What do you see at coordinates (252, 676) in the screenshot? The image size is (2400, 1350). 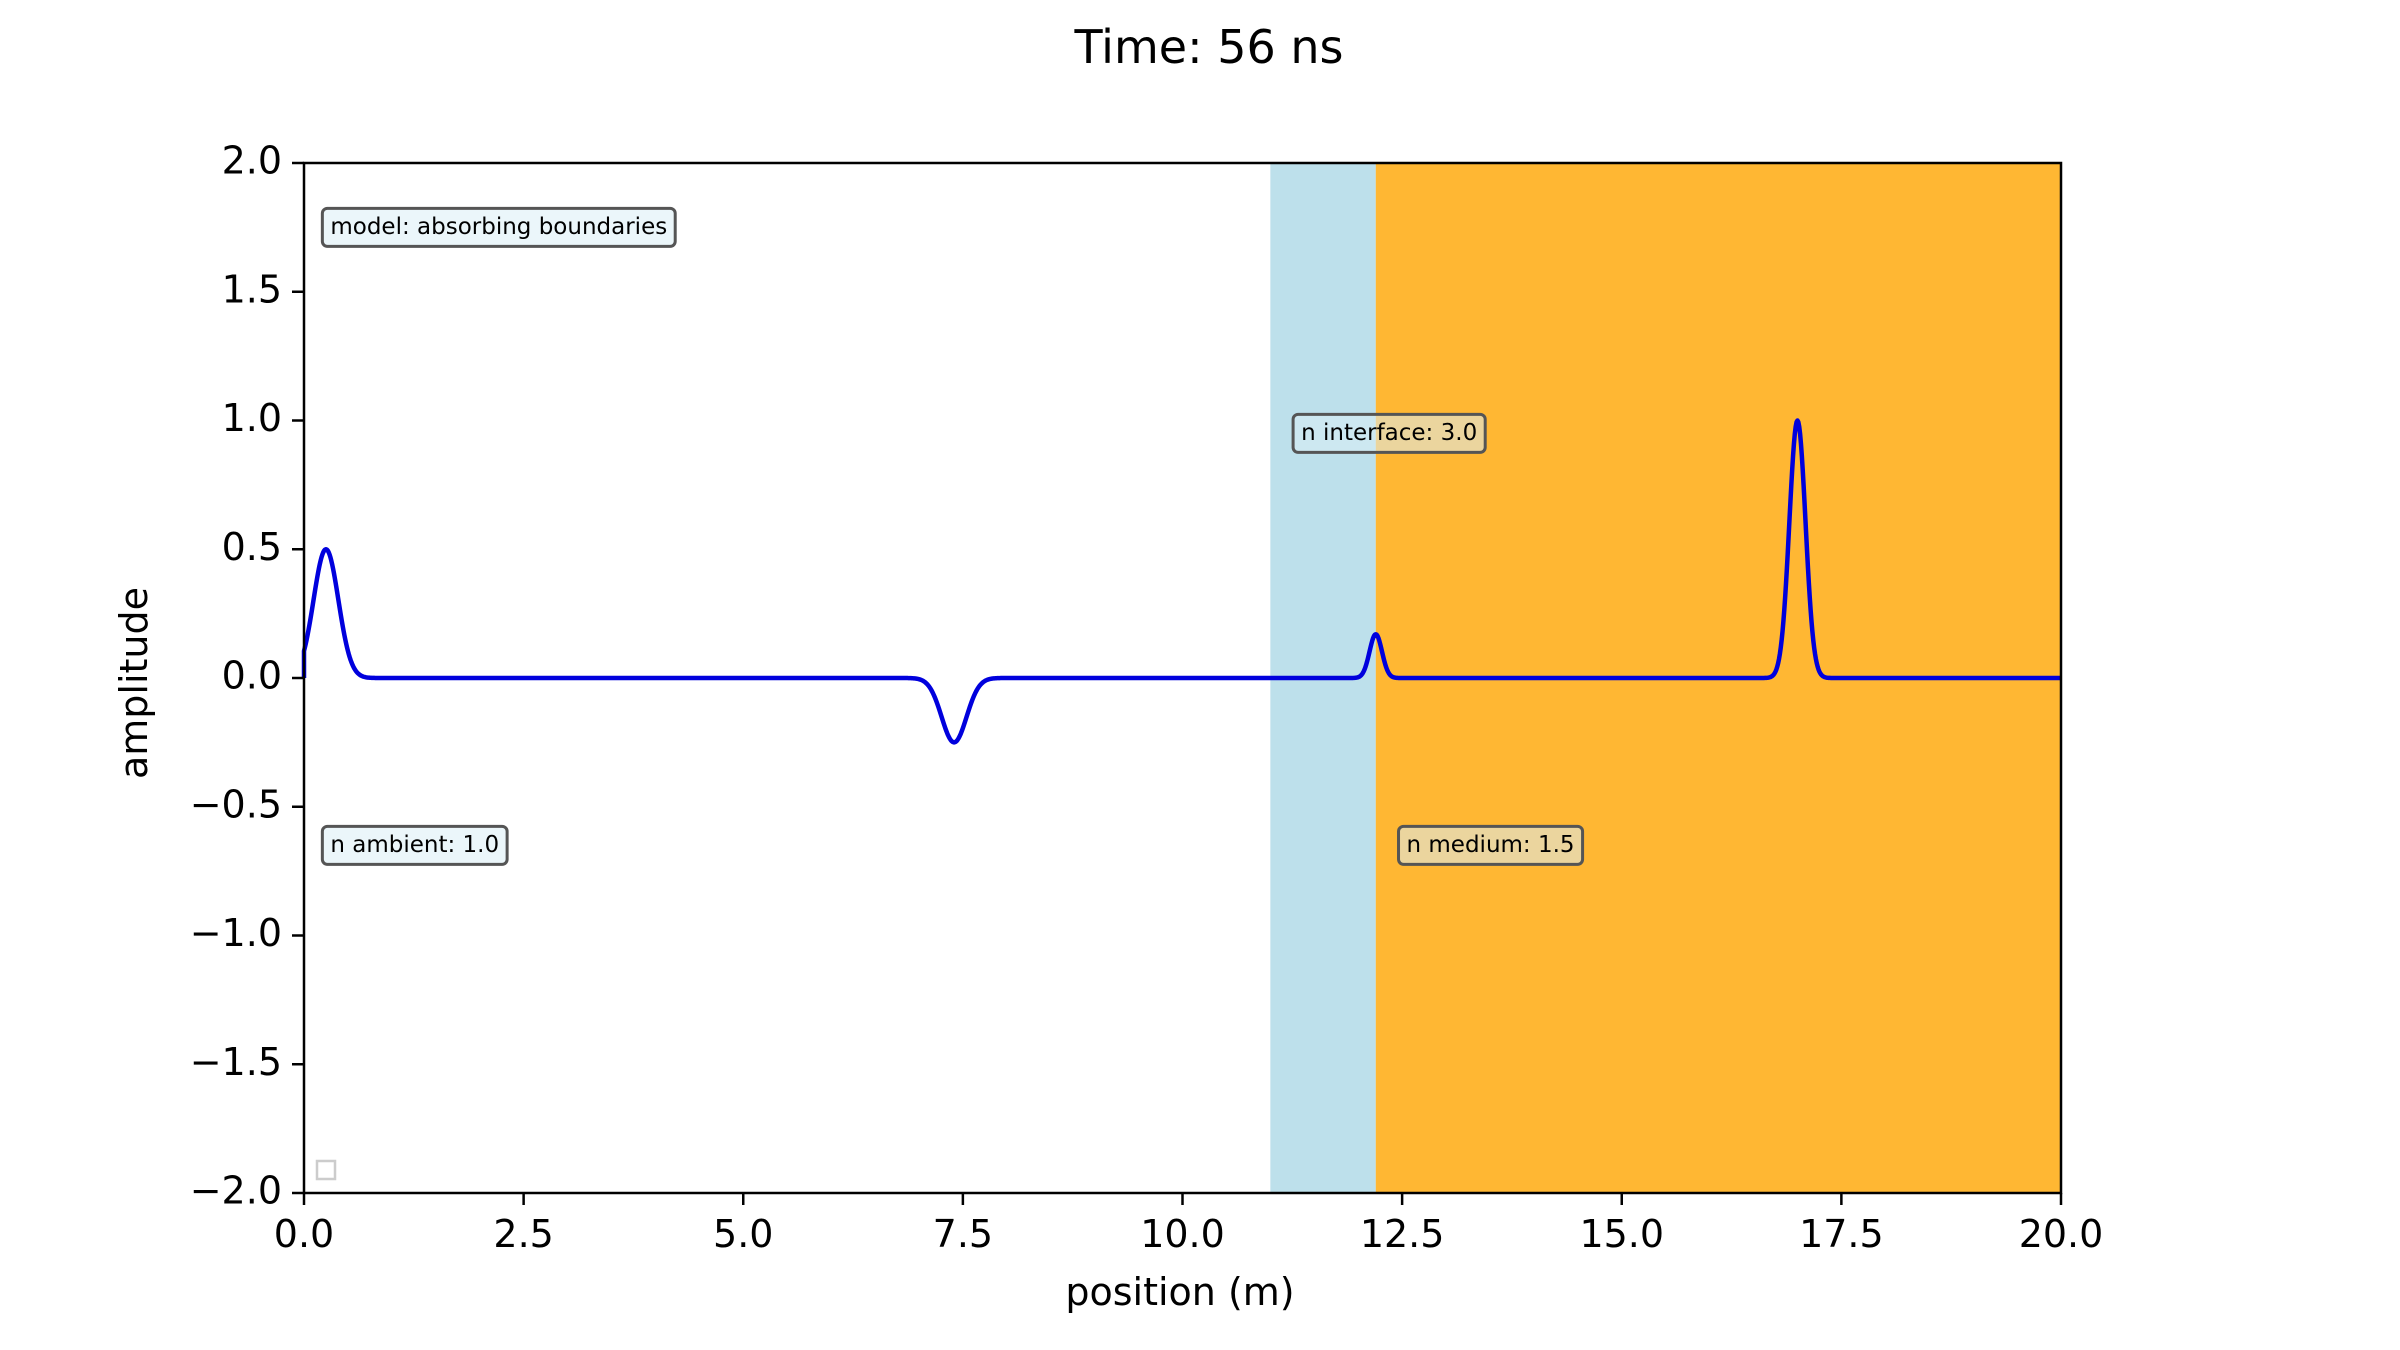 I see `y-tick-label-4: 0.0` at bounding box center [252, 676].